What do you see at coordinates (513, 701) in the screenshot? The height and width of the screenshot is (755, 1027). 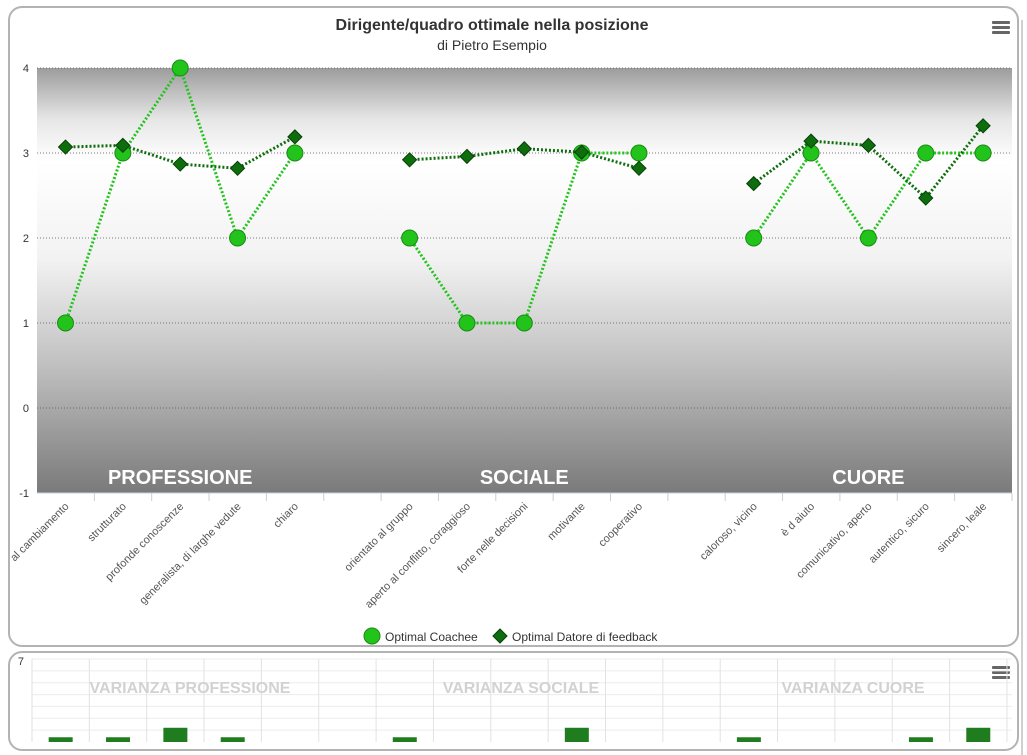 I see `variance-chart-panel` at bounding box center [513, 701].